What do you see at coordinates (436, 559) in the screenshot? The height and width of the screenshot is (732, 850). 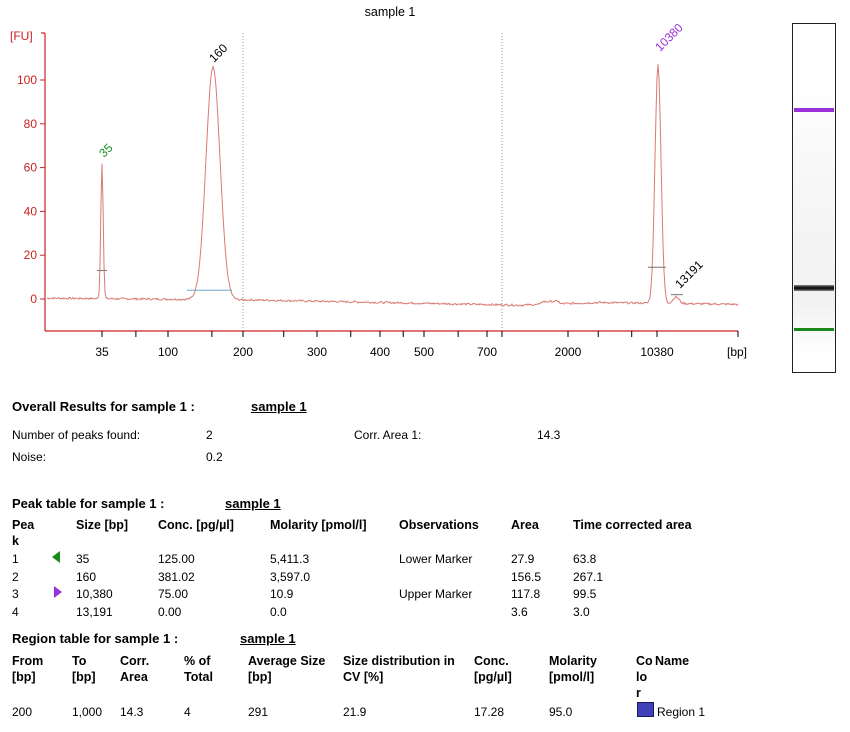 I see `peak-table-cell: Lower Marker` at bounding box center [436, 559].